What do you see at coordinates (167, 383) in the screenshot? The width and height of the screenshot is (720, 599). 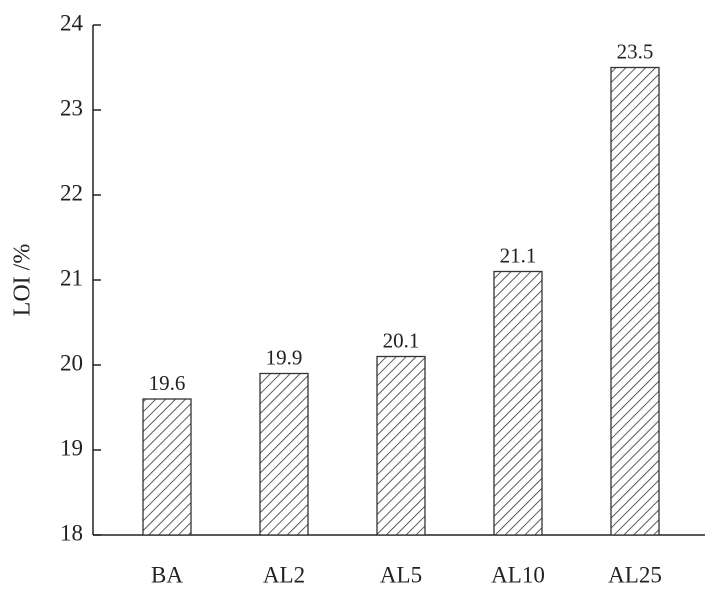 I see `value-label: 19.6` at bounding box center [167, 383].